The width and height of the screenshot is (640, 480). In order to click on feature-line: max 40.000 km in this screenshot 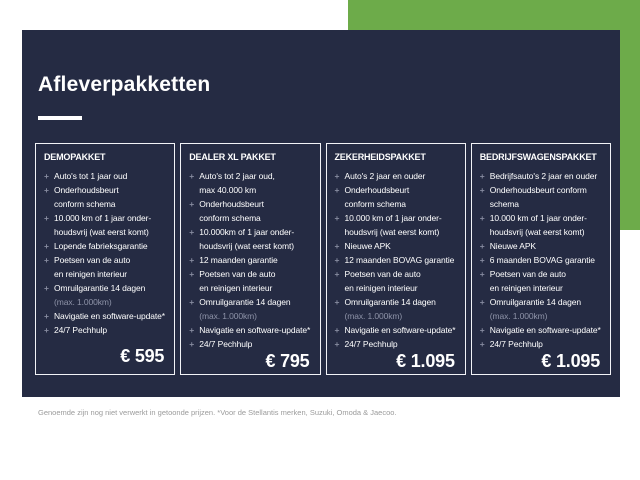, I will do `click(228, 190)`.